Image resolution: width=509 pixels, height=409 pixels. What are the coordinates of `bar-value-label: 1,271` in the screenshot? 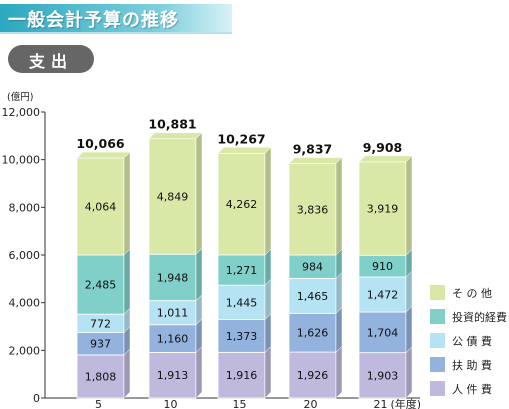 It's located at (242, 270).